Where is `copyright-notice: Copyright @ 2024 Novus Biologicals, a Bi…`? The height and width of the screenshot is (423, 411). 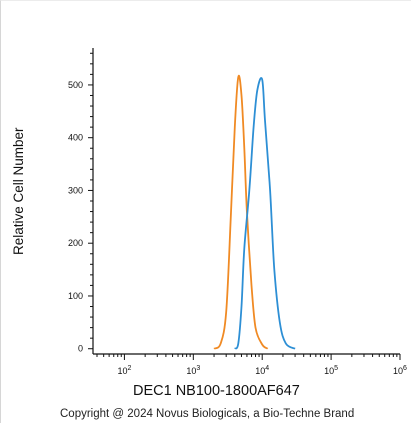
copyright-notice: Copyright @ 2024 Novus Biologicals, a Bi… is located at coordinates (207, 414).